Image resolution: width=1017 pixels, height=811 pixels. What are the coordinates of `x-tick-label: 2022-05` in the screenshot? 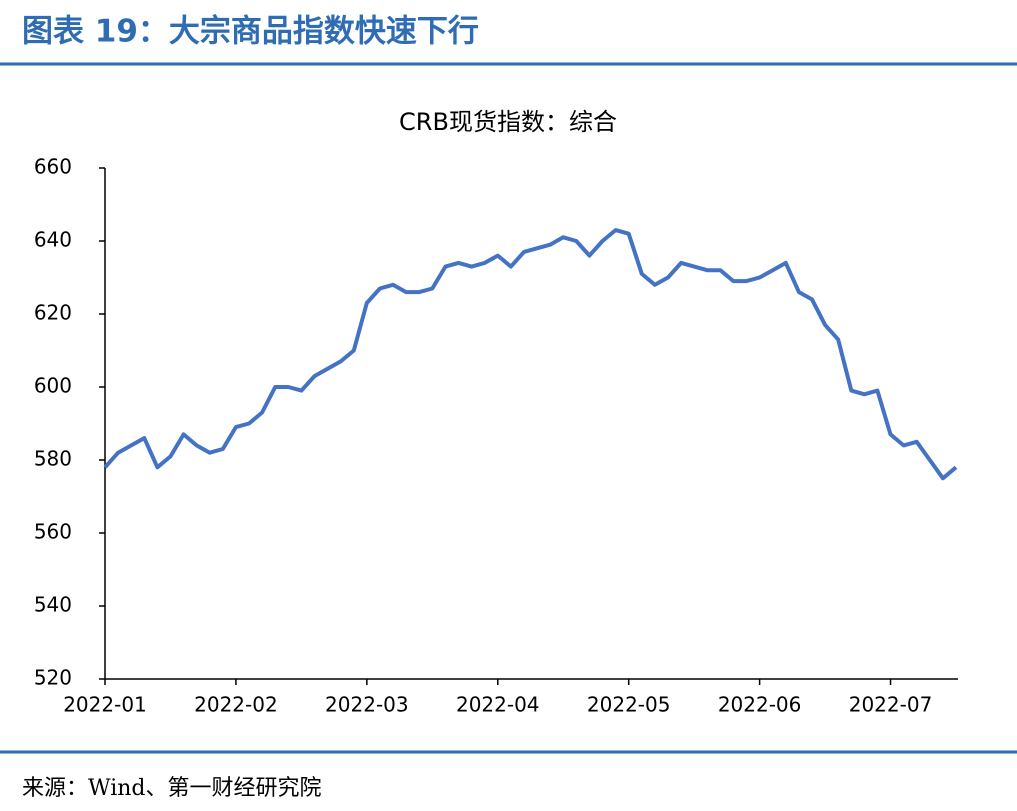 It's located at (629, 705).